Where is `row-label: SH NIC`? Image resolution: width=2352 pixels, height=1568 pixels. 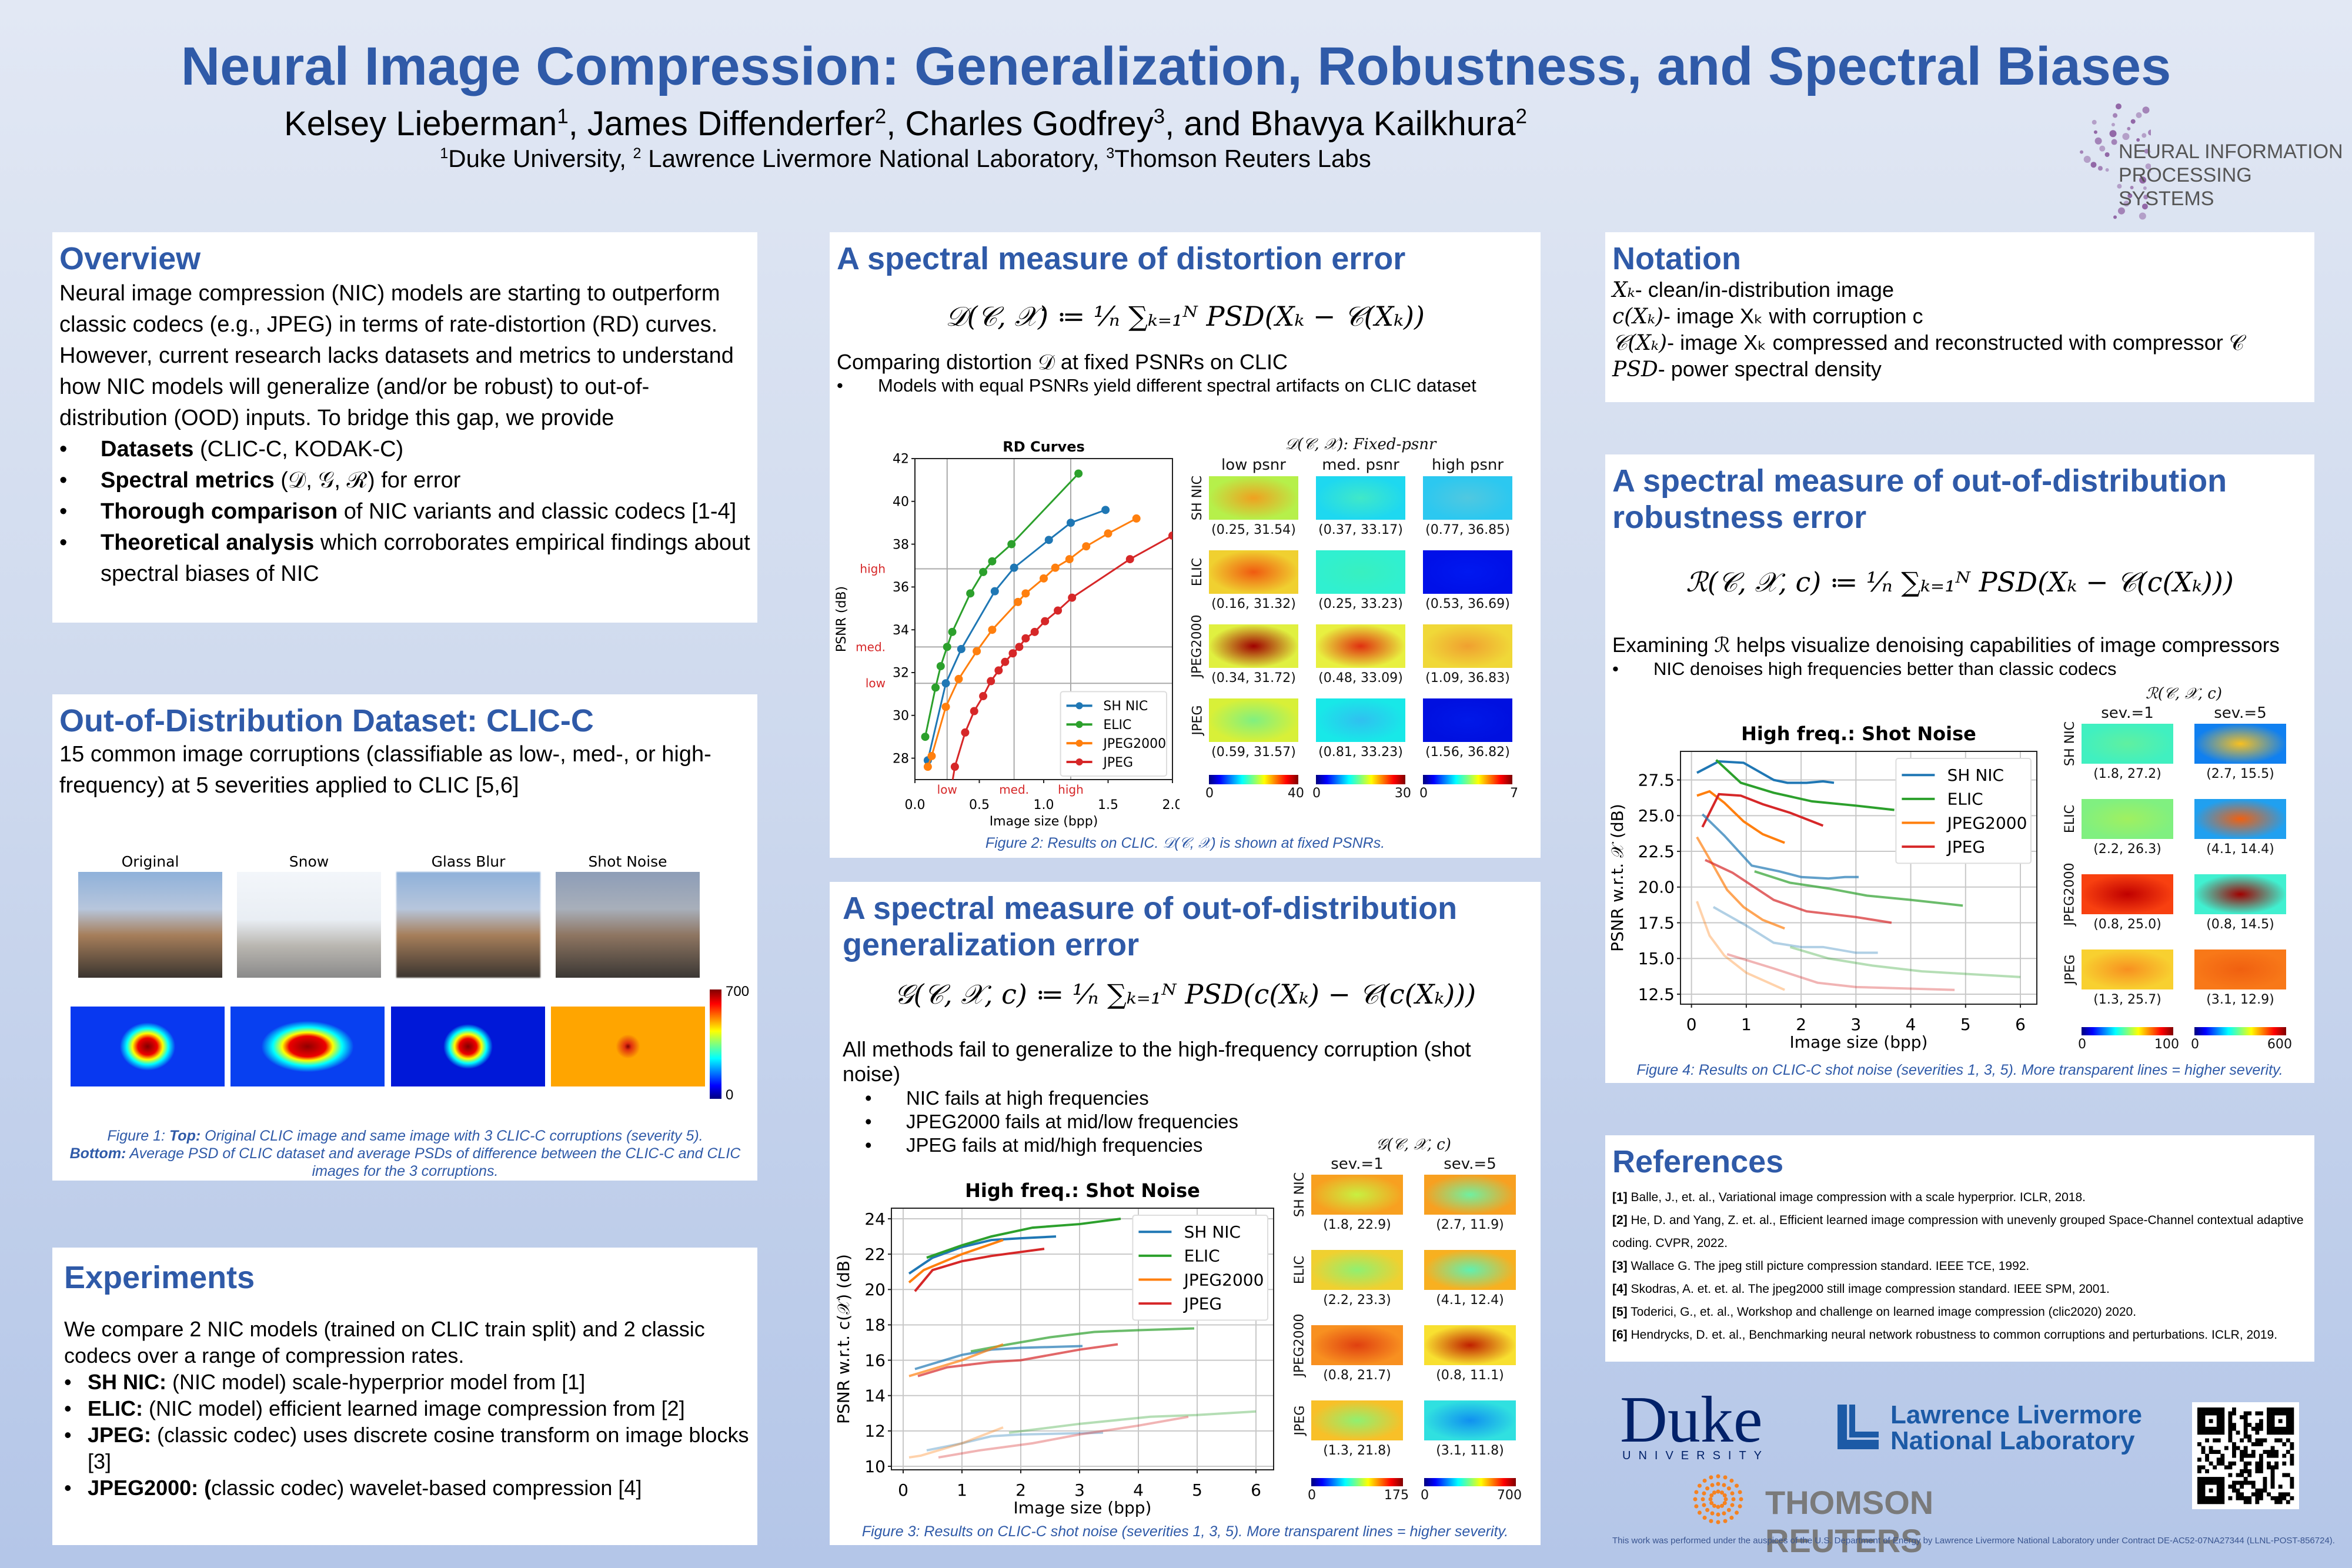
row-label: SH NIC is located at coordinates (1197, 498).